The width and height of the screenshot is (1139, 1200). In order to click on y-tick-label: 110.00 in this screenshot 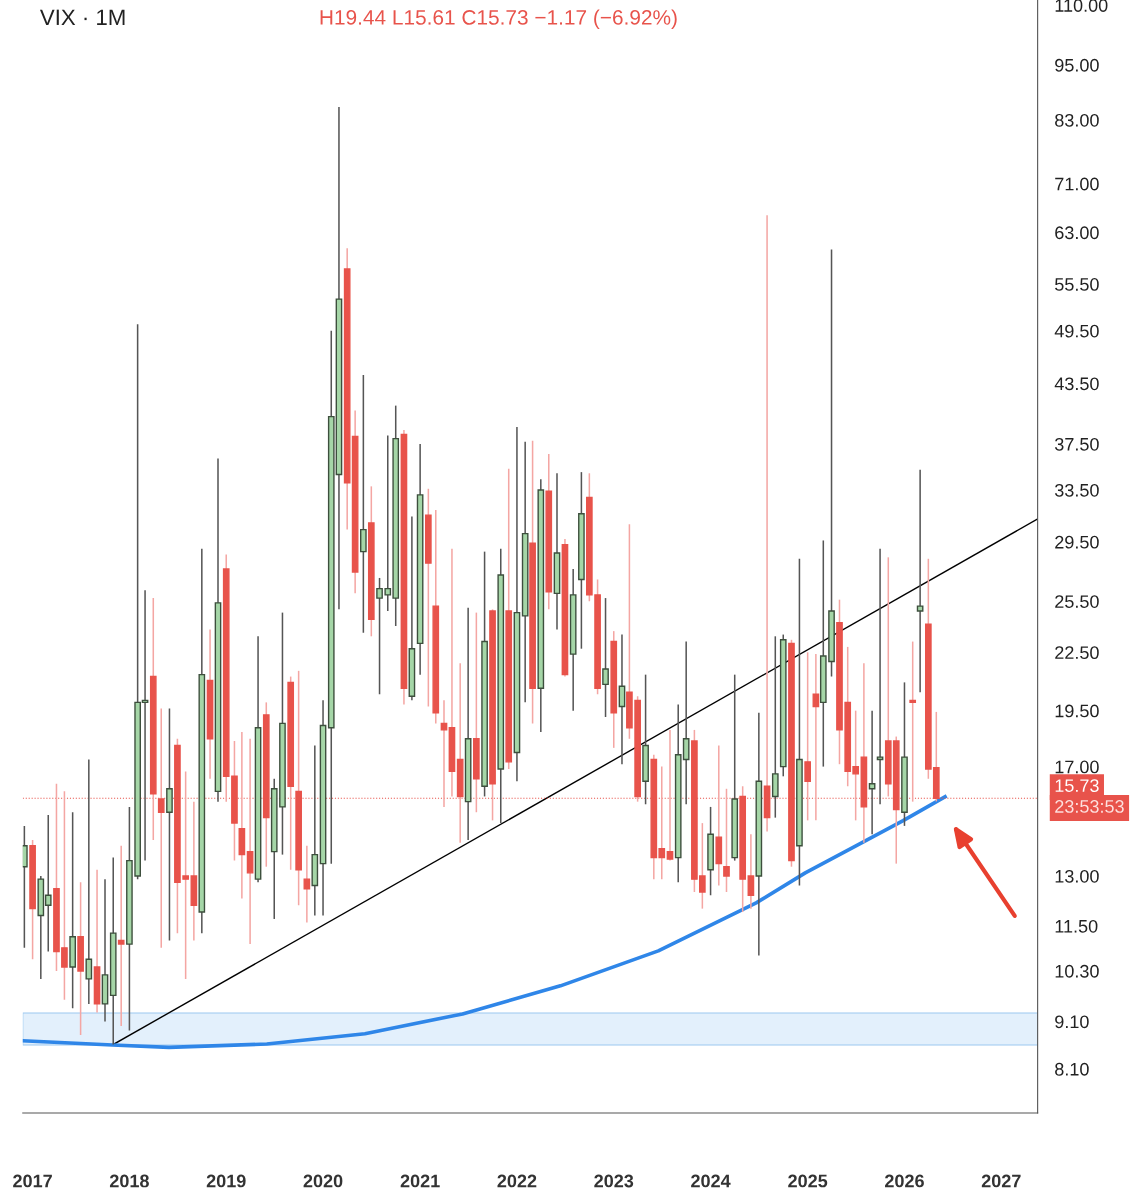, I will do `click(1081, 6)`.